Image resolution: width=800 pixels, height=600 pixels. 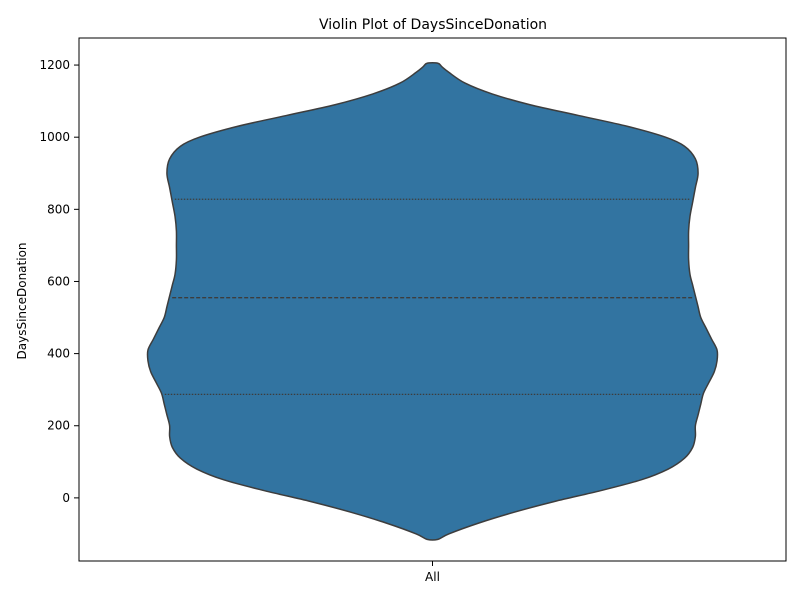 I want to click on x-axis-ticks: All, so click(x=432, y=572).